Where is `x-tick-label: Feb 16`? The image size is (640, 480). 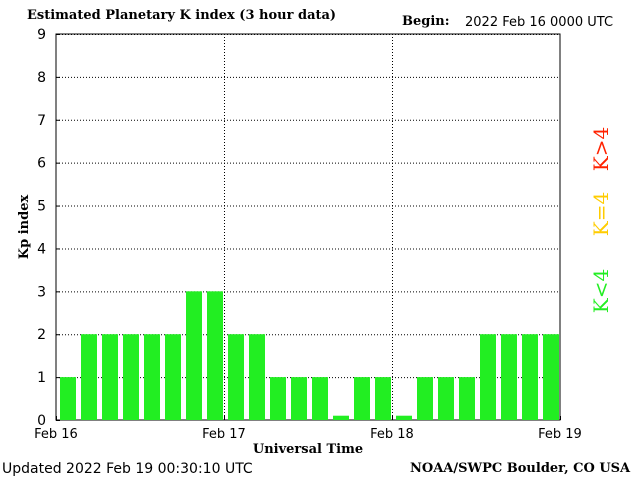
x-tick-label: Feb 16 is located at coordinates (56, 434).